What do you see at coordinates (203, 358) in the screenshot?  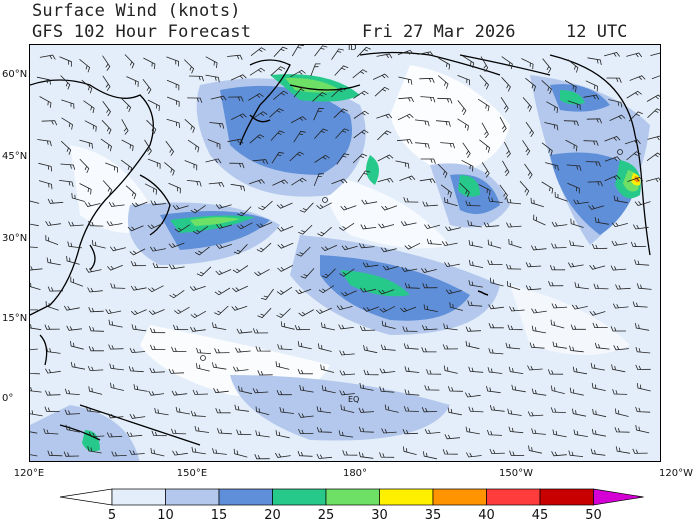 I see `high-center-marker-south` at bounding box center [203, 358].